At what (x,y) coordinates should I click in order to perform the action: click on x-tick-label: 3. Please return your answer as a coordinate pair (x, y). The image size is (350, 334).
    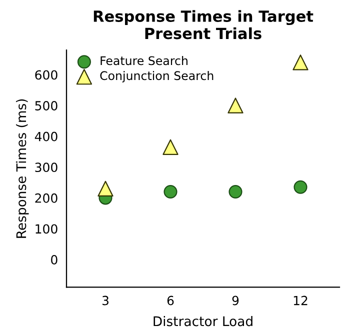
    Looking at the image, I should click on (105, 301).